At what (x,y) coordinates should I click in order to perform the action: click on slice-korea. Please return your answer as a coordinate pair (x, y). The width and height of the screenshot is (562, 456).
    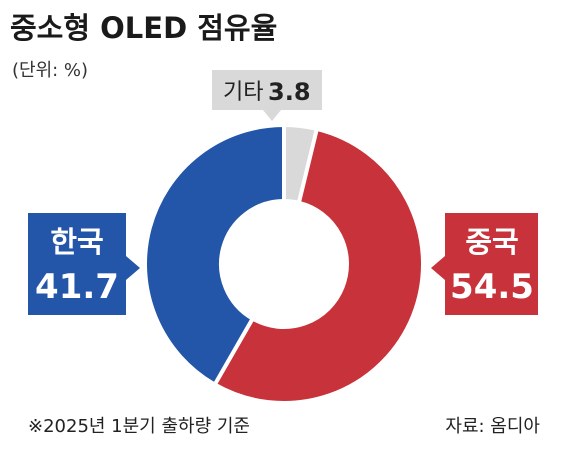
    Looking at the image, I should click on (214, 255).